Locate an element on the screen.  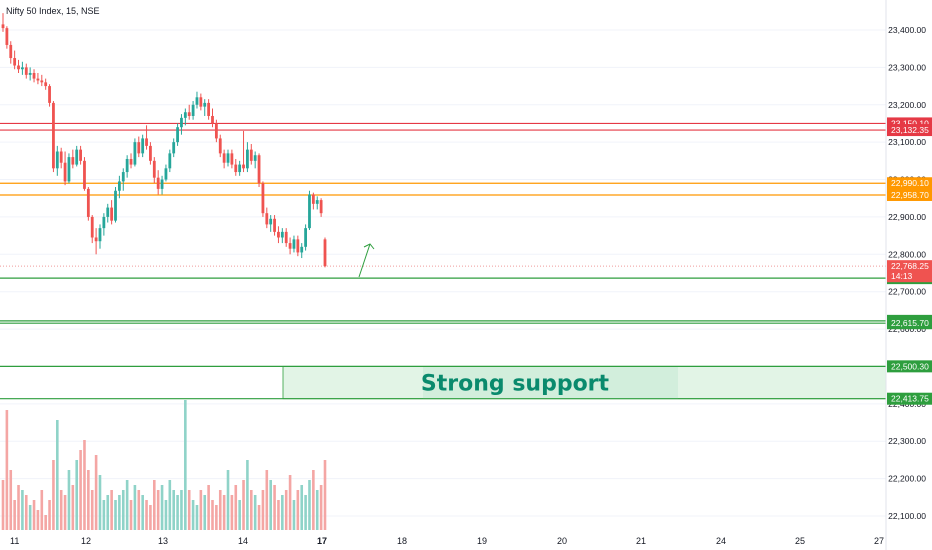
level-price-tag: 22,500.30 is located at coordinates (910, 366).